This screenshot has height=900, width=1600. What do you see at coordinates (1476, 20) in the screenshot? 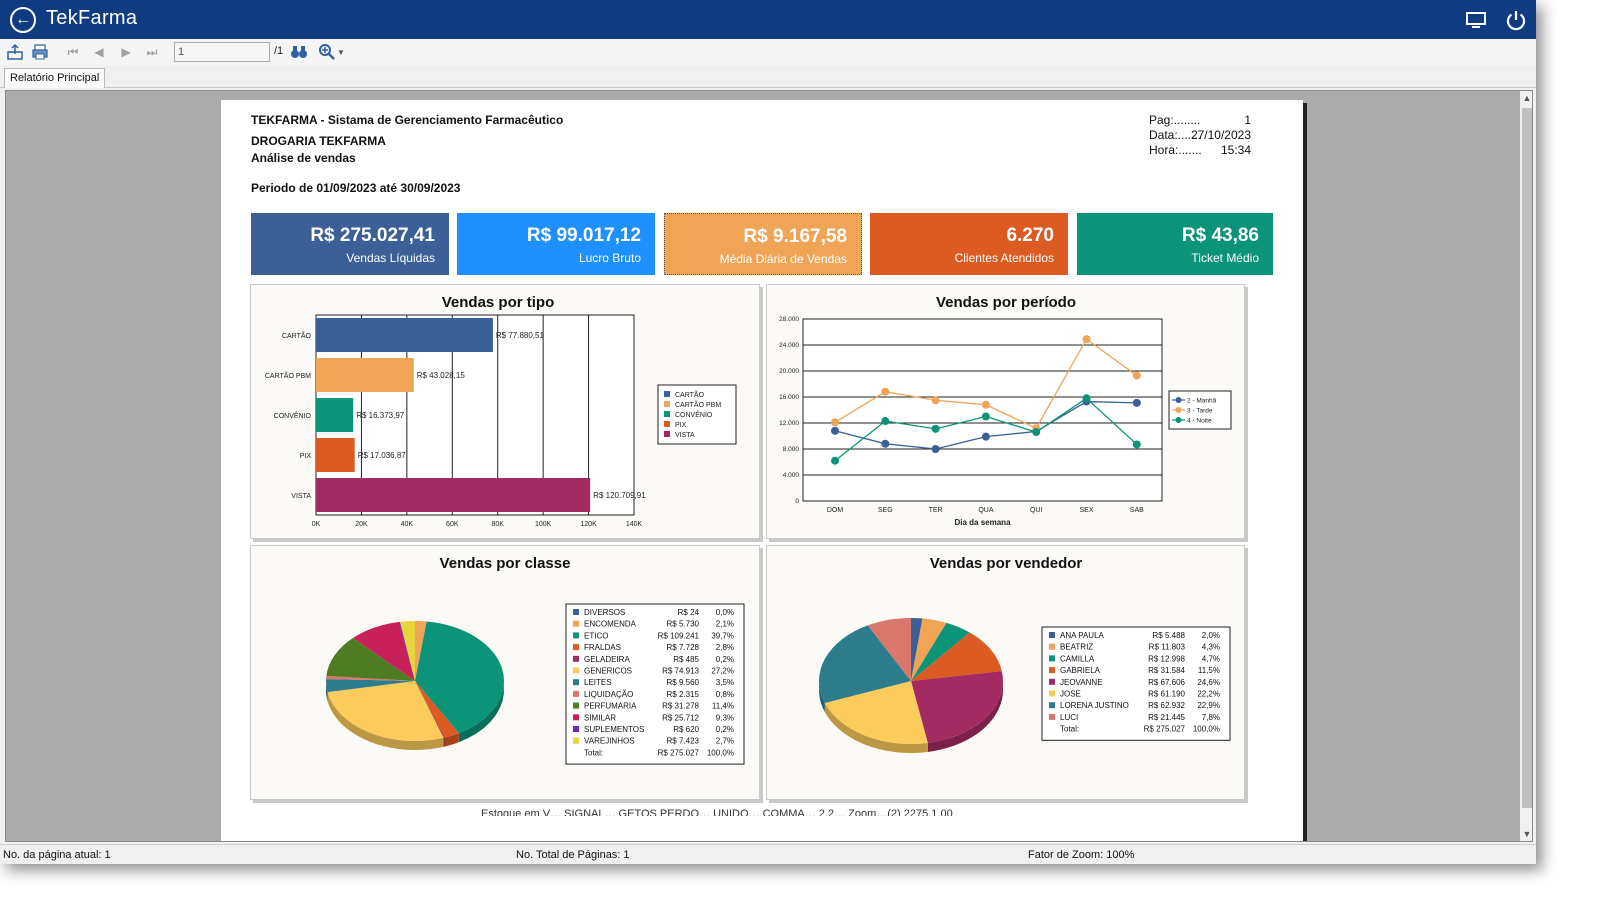
I see `monitor-icon` at bounding box center [1476, 20].